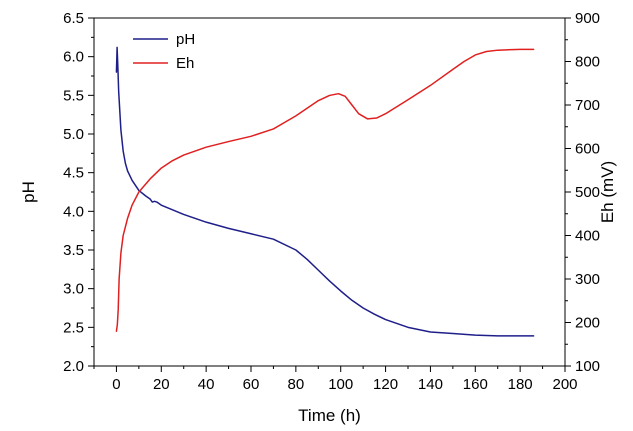  What do you see at coordinates (73, 95) in the screenshot?
I see `y-tick-label: 5.5` at bounding box center [73, 95].